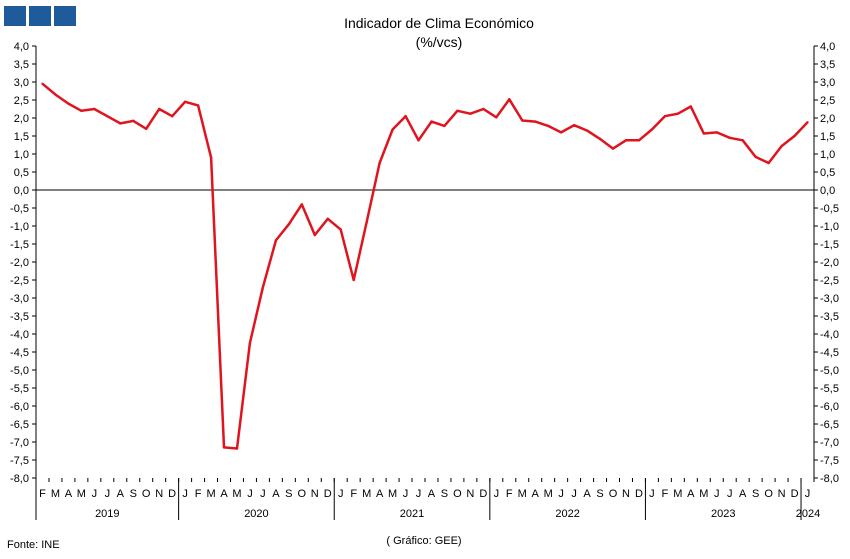 This screenshot has height=559, width=850. Describe the element at coordinates (19, 353) in the screenshot. I see `y-tick-label-left: -4,5` at that location.